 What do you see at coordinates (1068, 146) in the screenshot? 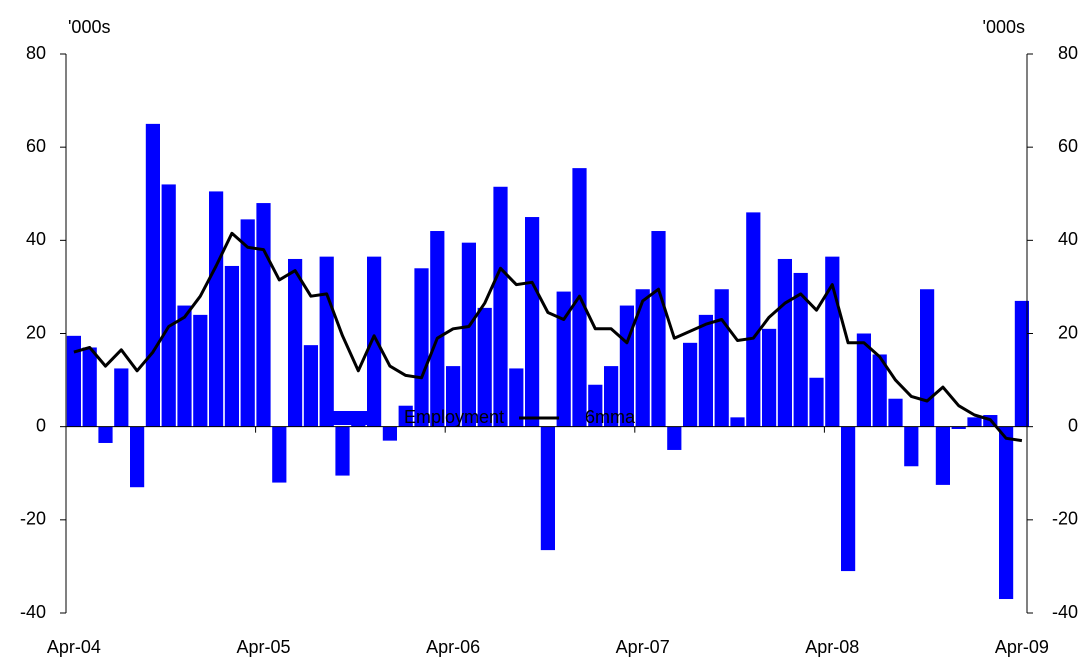
I see `y2-tick-label: 60` at bounding box center [1068, 146].